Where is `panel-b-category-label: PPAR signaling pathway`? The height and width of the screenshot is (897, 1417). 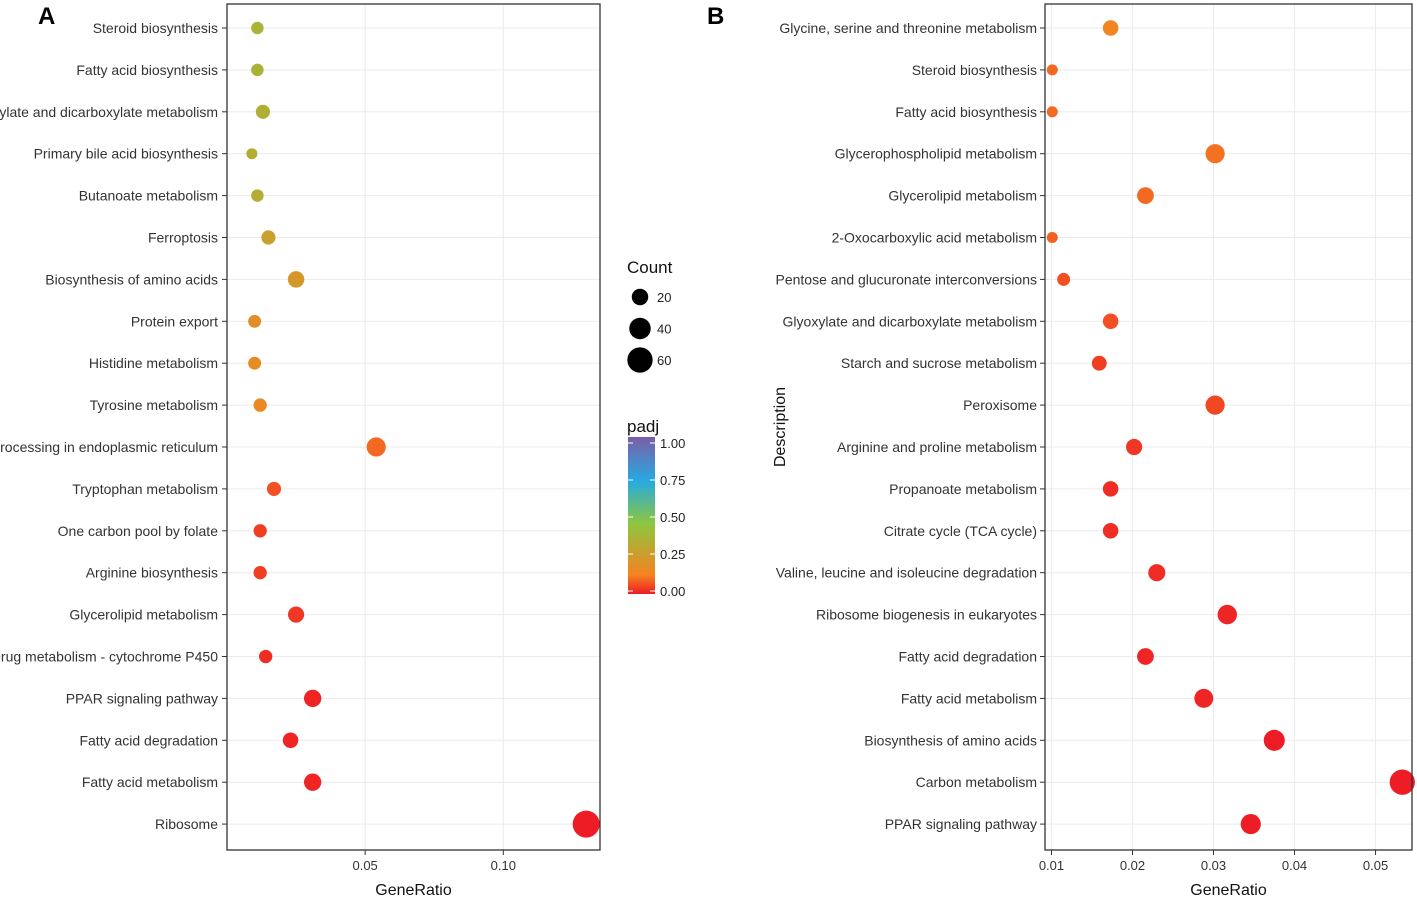
panel-b-category-label: PPAR signaling pathway is located at coordinates (961, 824).